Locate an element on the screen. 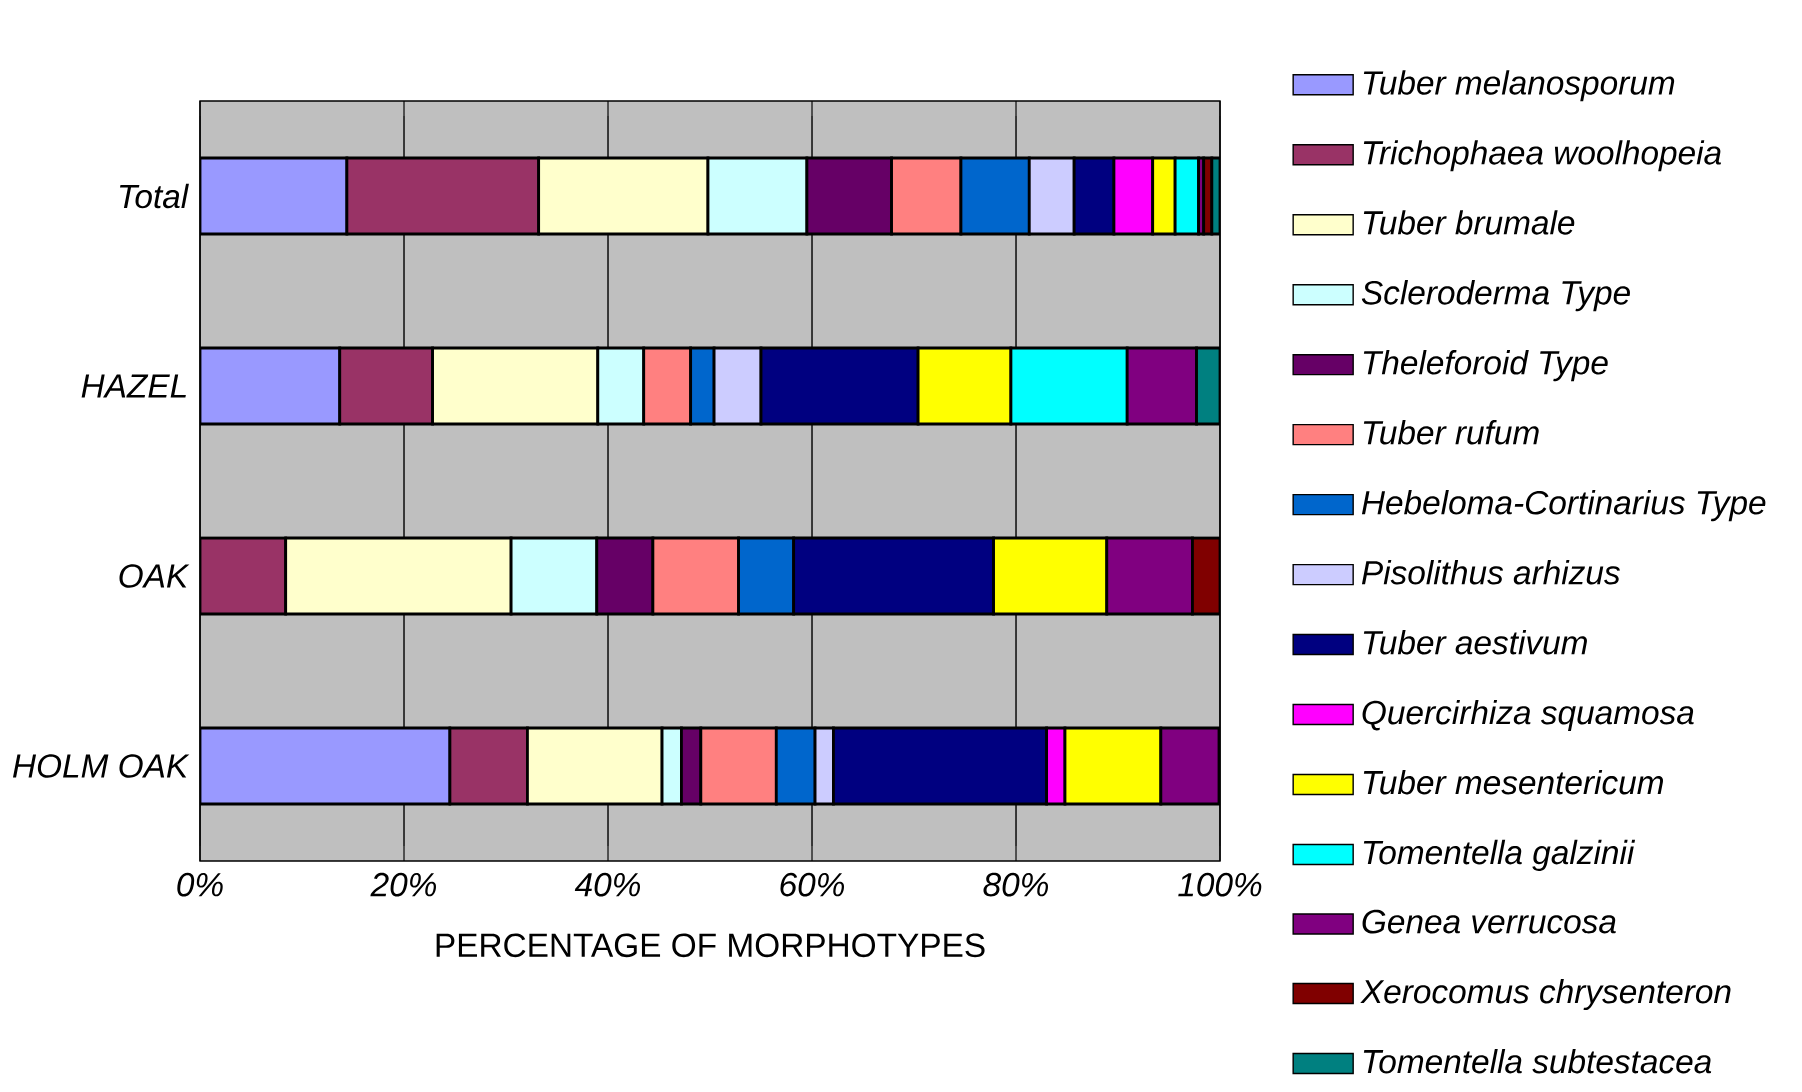 This screenshot has height=1092, width=1802. x-tick-label: 80% is located at coordinates (1016, 884).